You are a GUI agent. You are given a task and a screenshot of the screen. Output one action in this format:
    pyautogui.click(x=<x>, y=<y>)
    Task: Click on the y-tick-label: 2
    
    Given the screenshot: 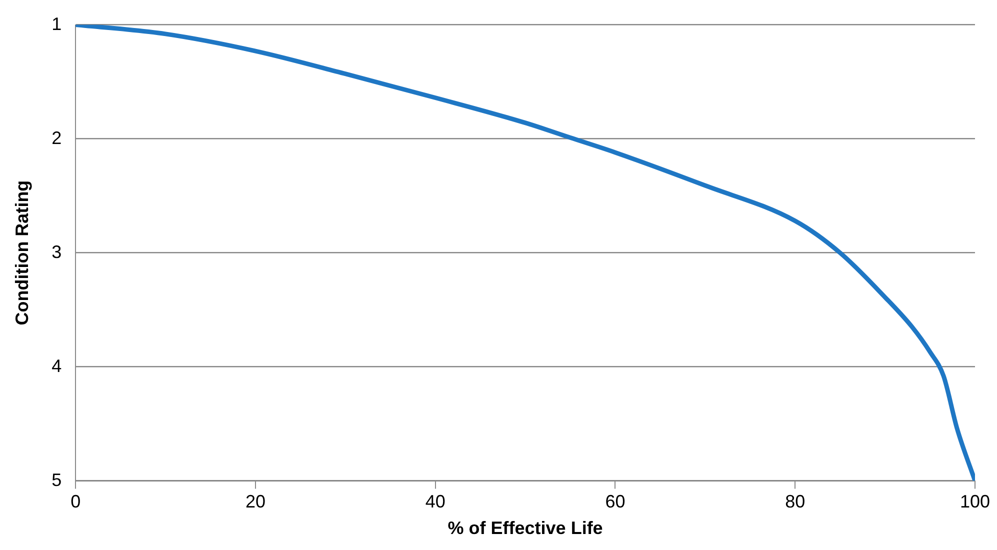 What is the action you would take?
    pyautogui.click(x=57, y=138)
    